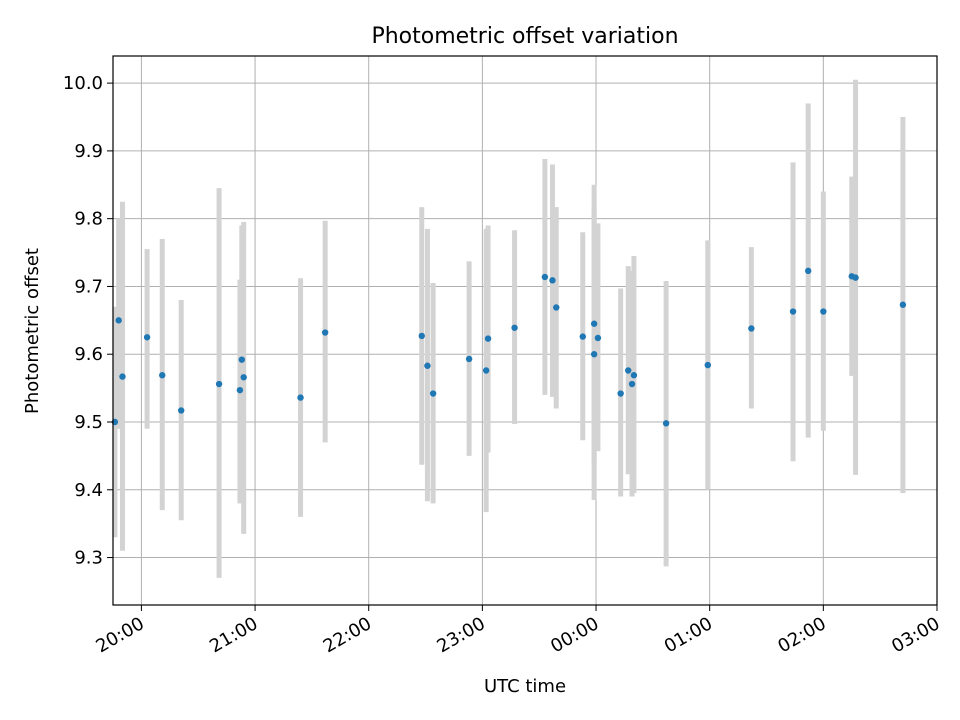 This screenshot has height=720, width=960. I want to click on y-axis-label: Photometric offset, so click(32, 331).